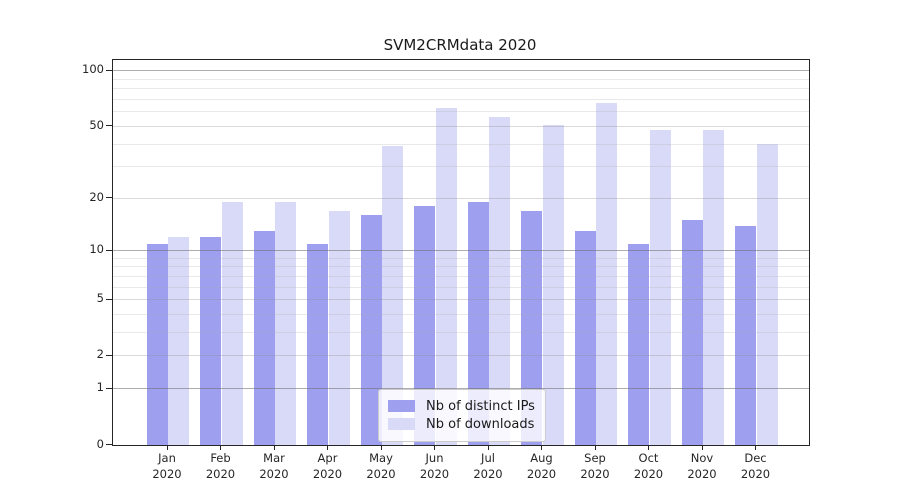 The height and width of the screenshot is (500, 900). Describe the element at coordinates (167, 466) in the screenshot. I see `x-tick-label-jan: Jan 2020` at that location.